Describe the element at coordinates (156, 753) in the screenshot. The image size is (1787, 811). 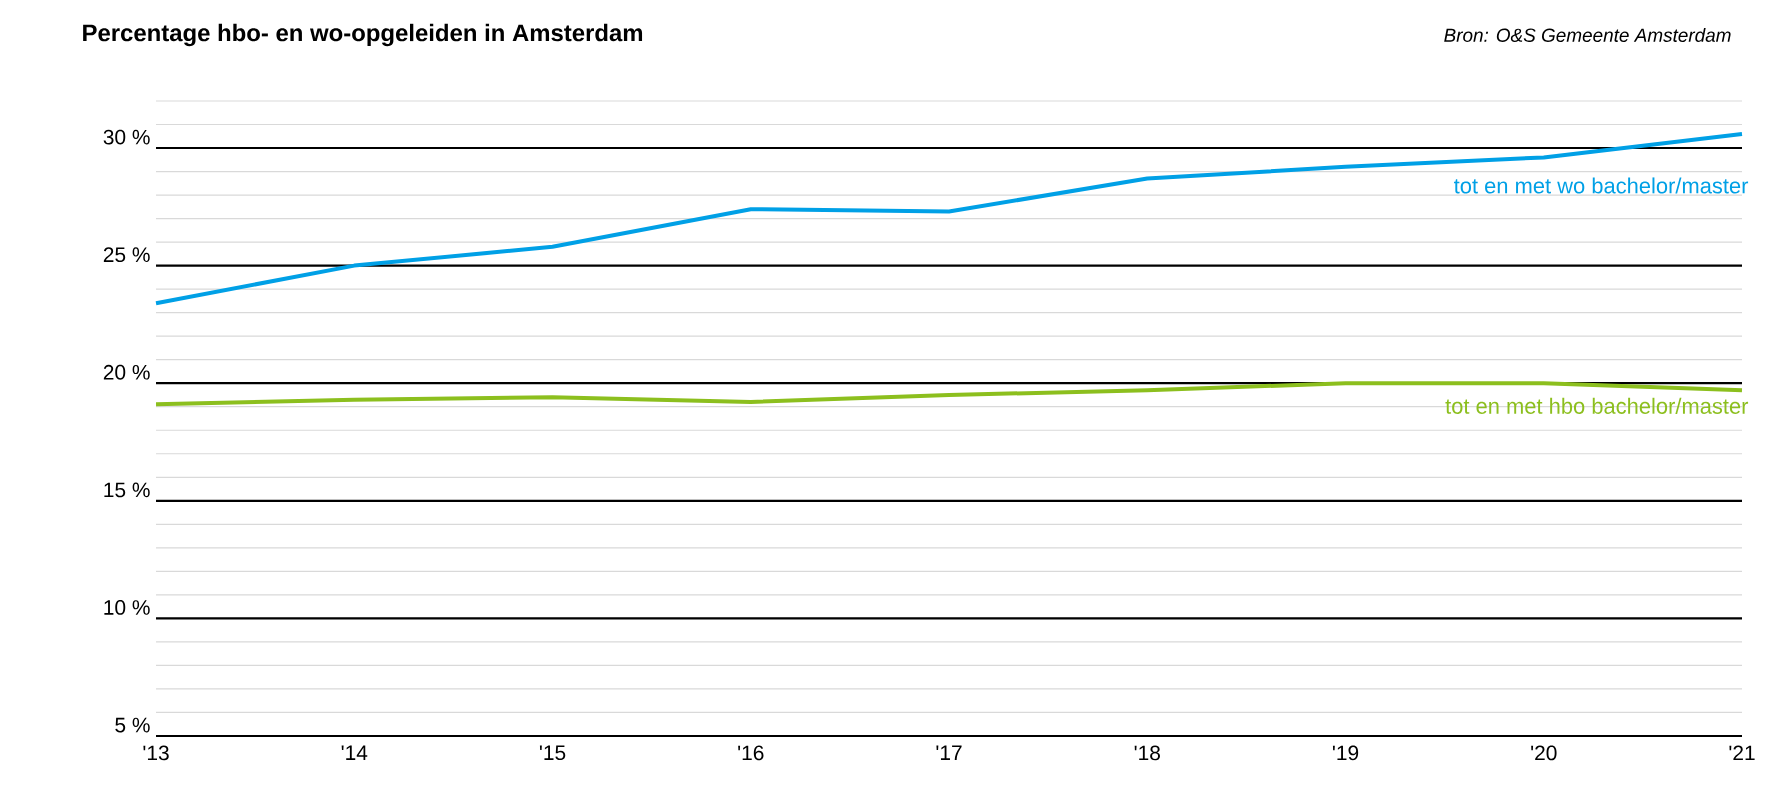
I see `x-tick-label: '13` at that location.